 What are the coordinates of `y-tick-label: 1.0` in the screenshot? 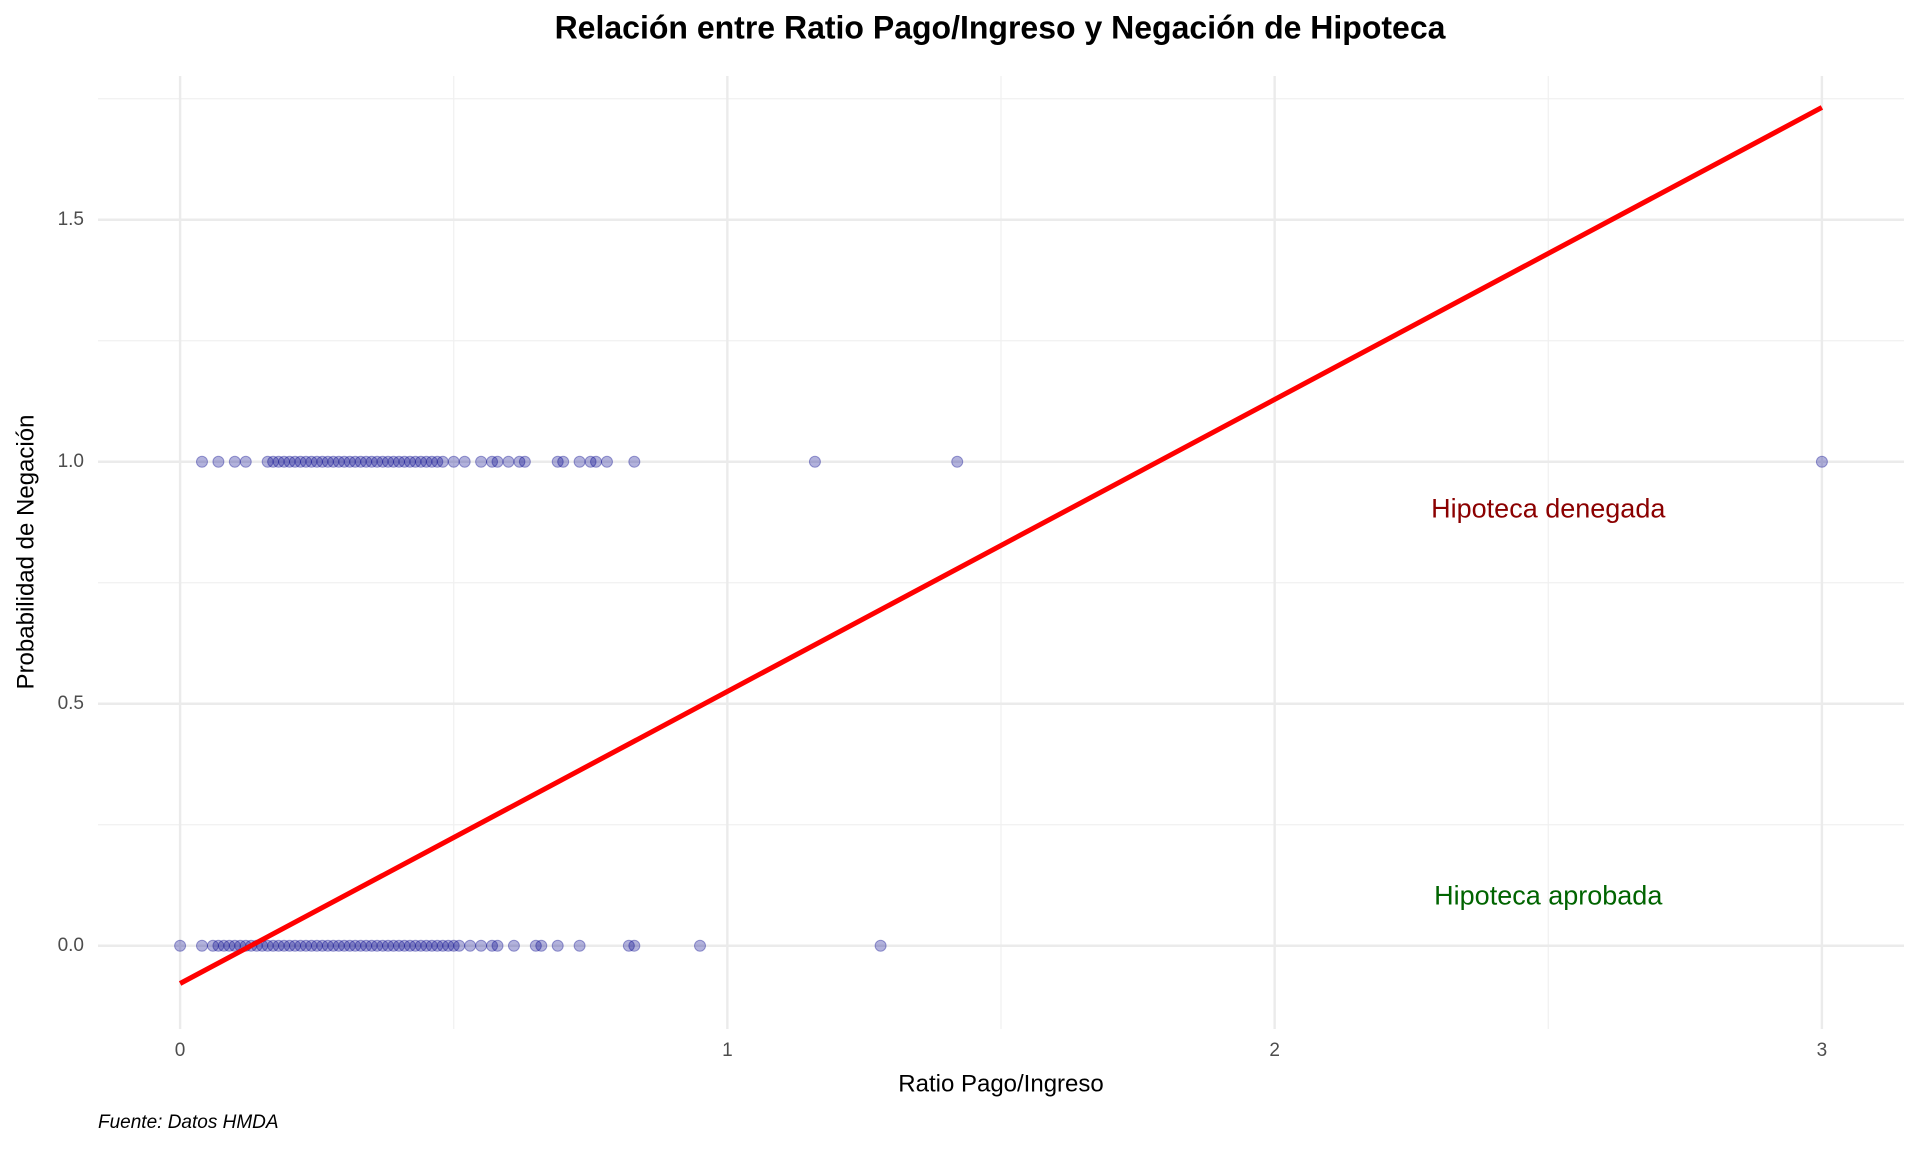 It's located at (71, 461).